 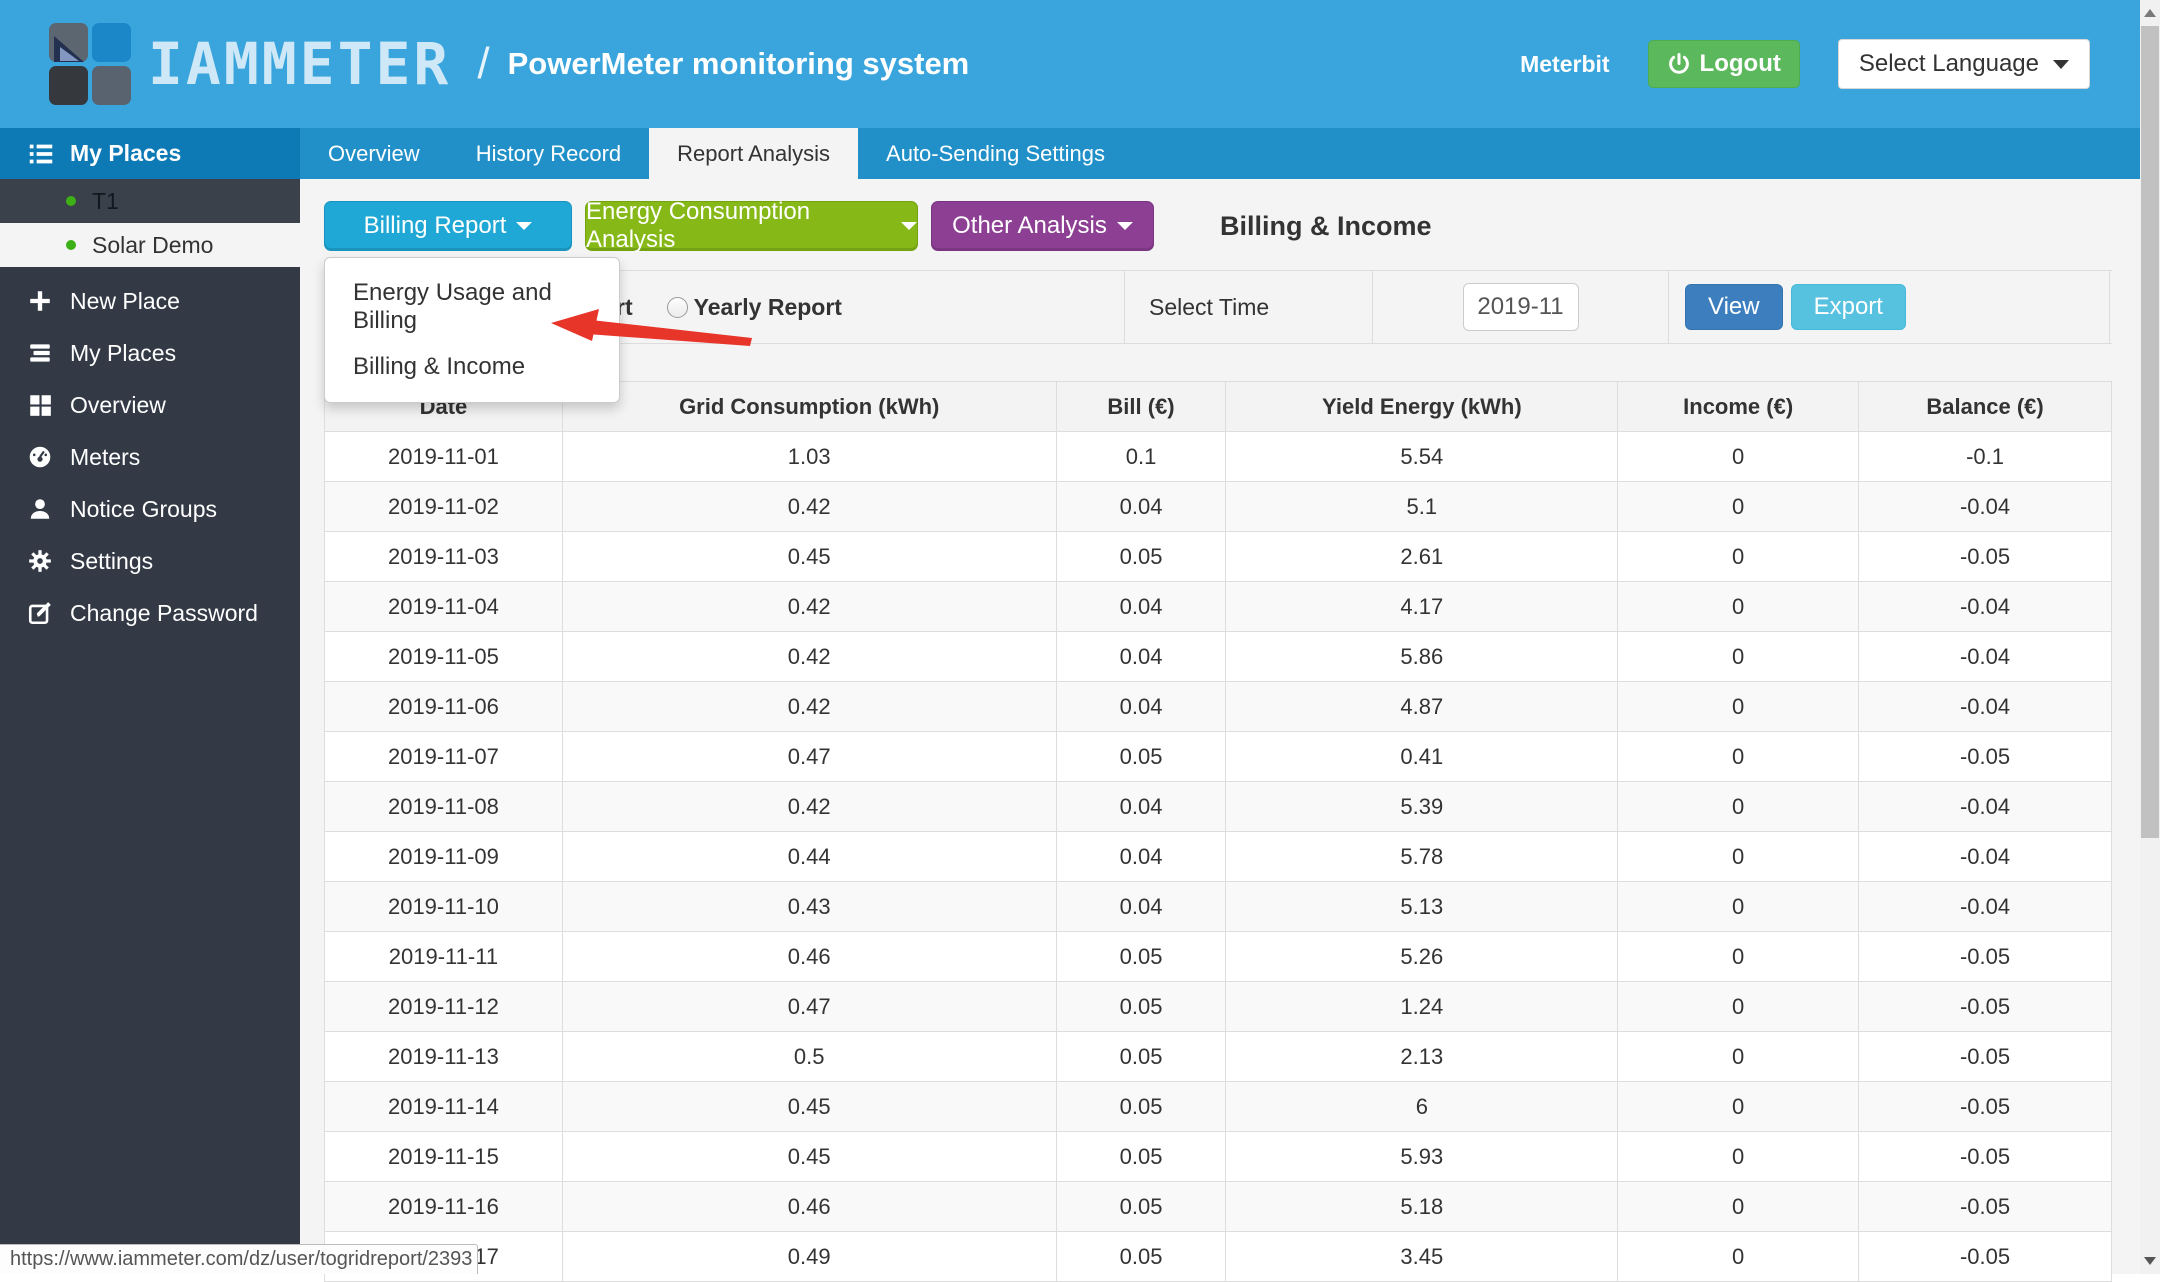 What do you see at coordinates (150, 153) in the screenshot?
I see `sidebar-header: My Places` at bounding box center [150, 153].